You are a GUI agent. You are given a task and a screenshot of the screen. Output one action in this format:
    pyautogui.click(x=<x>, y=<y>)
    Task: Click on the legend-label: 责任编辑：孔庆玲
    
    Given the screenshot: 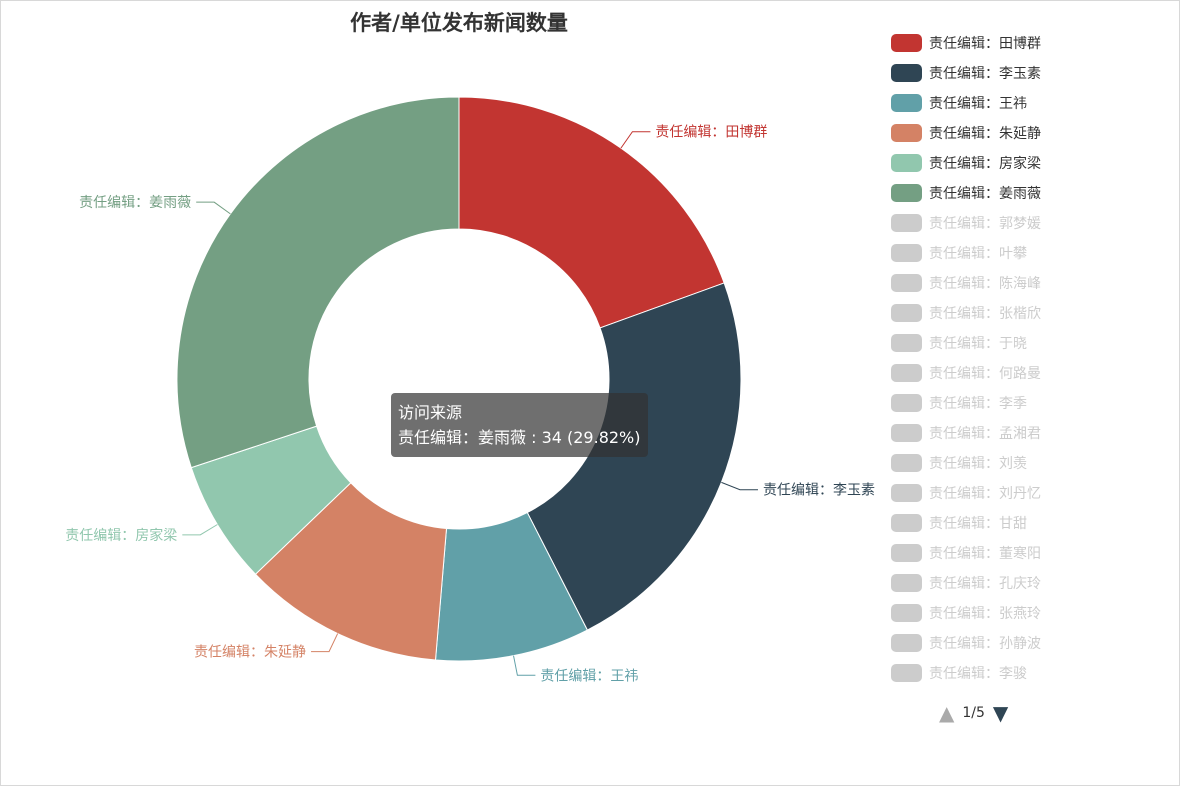 What is the action you would take?
    pyautogui.click(x=985, y=584)
    